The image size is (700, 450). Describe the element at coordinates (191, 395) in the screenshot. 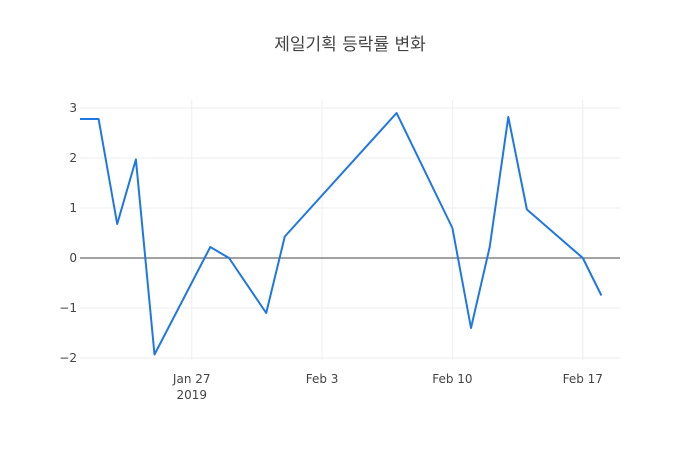

I see `x-tick-year-label: 2019` at that location.